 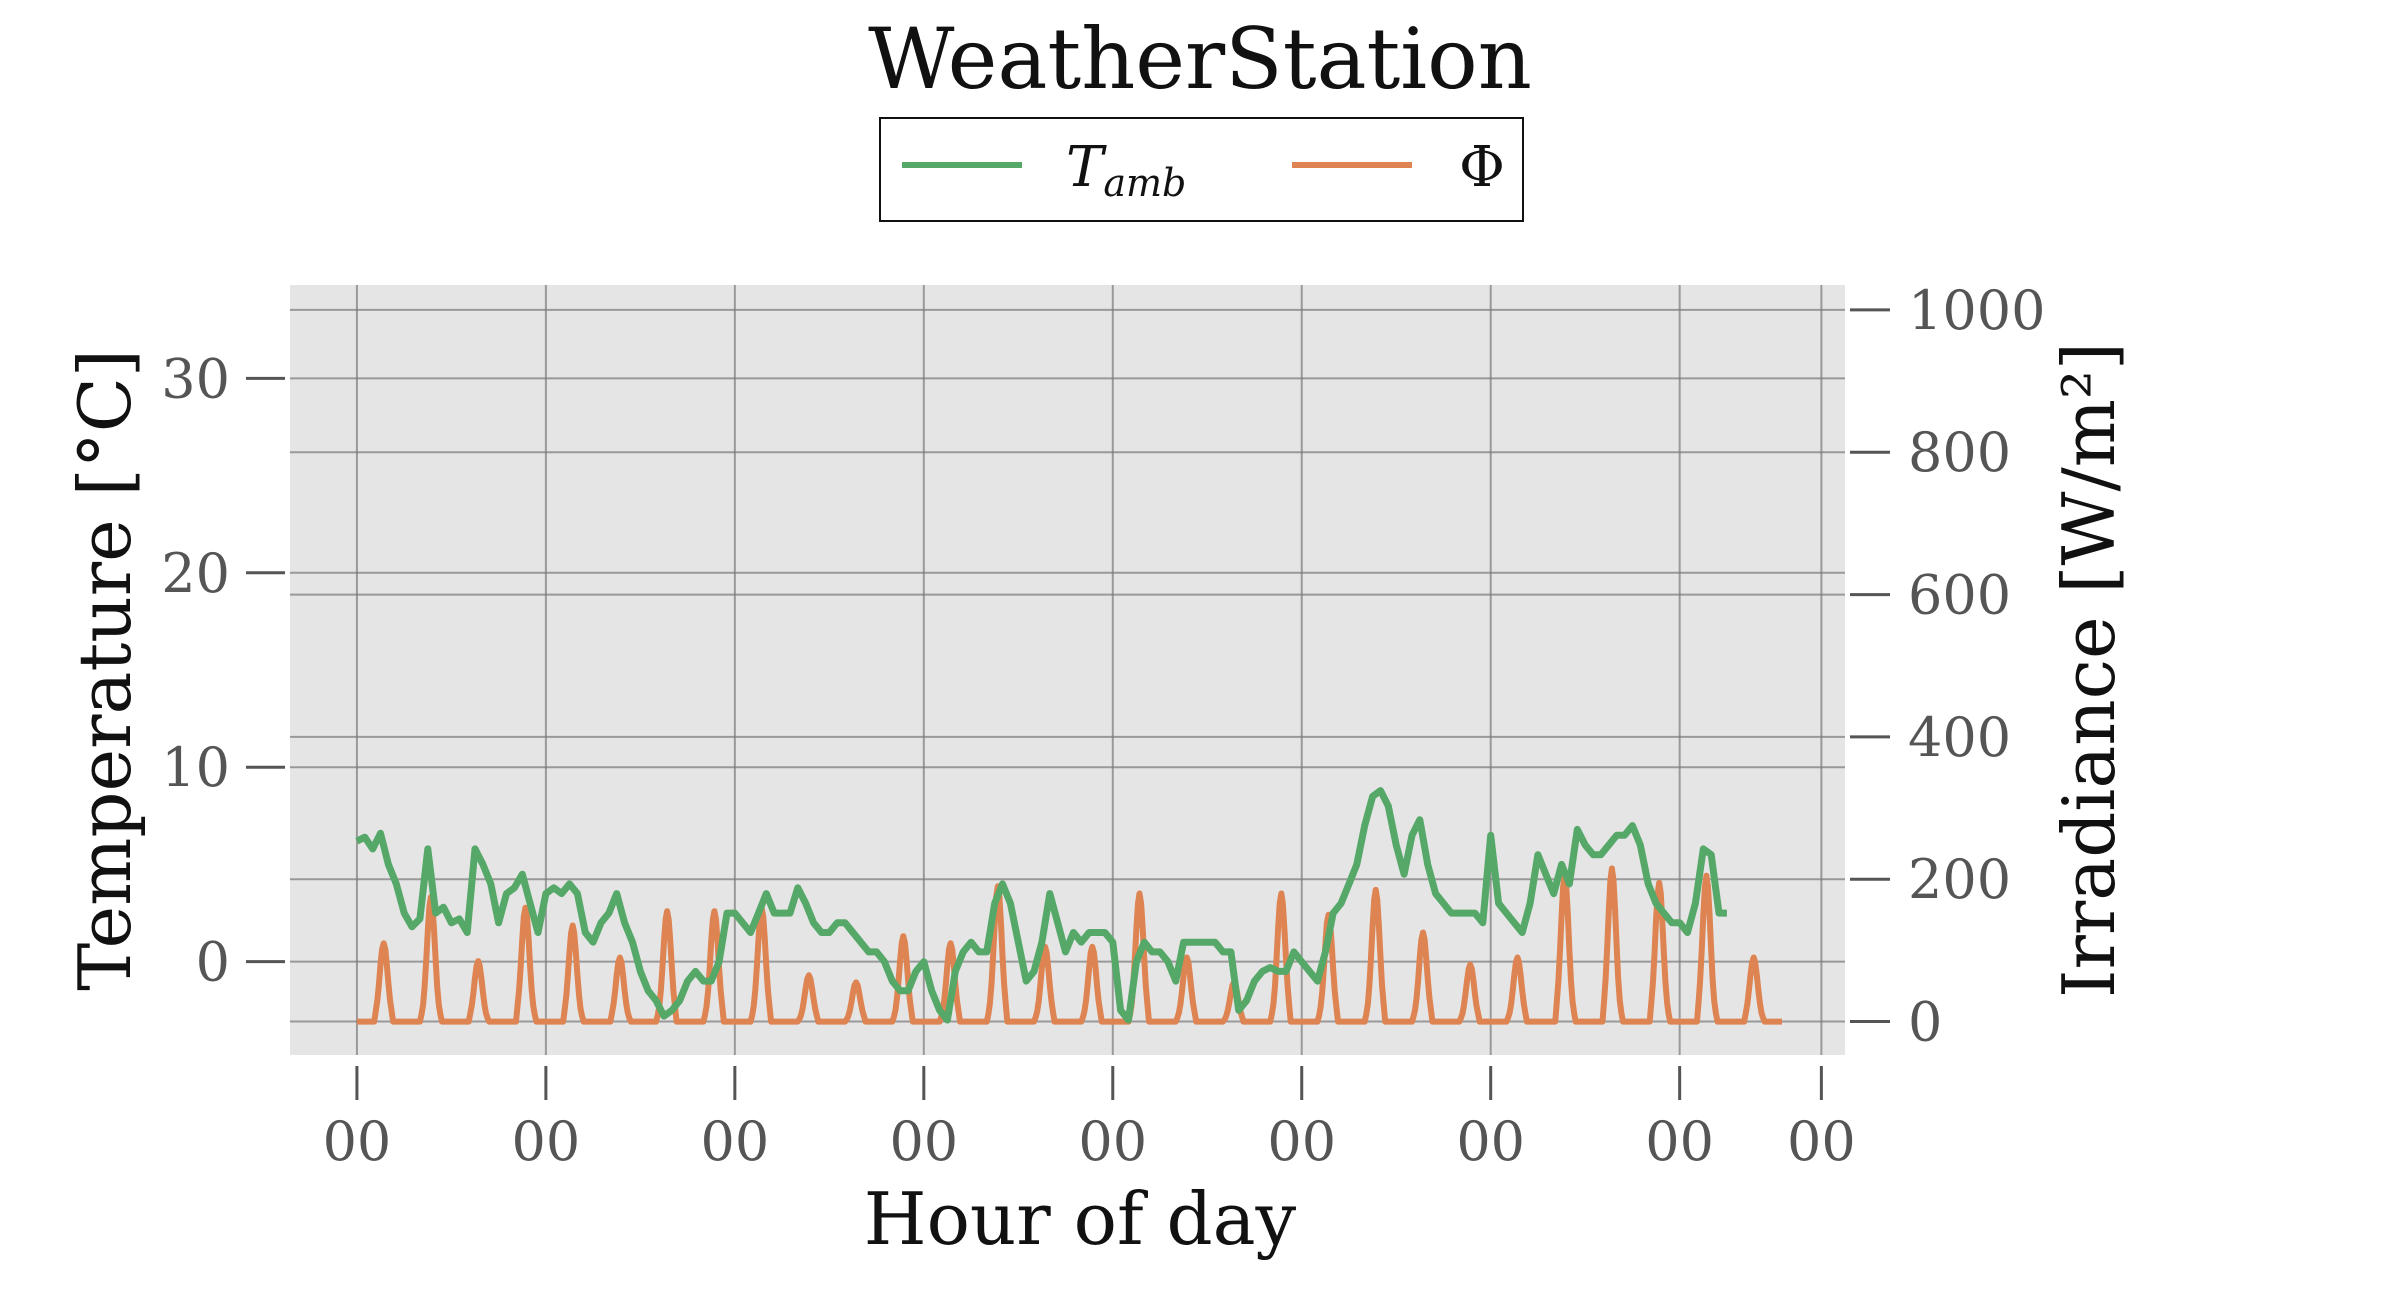 I want to click on y-axis-label-left: Temperature [°C], so click(x=105, y=670).